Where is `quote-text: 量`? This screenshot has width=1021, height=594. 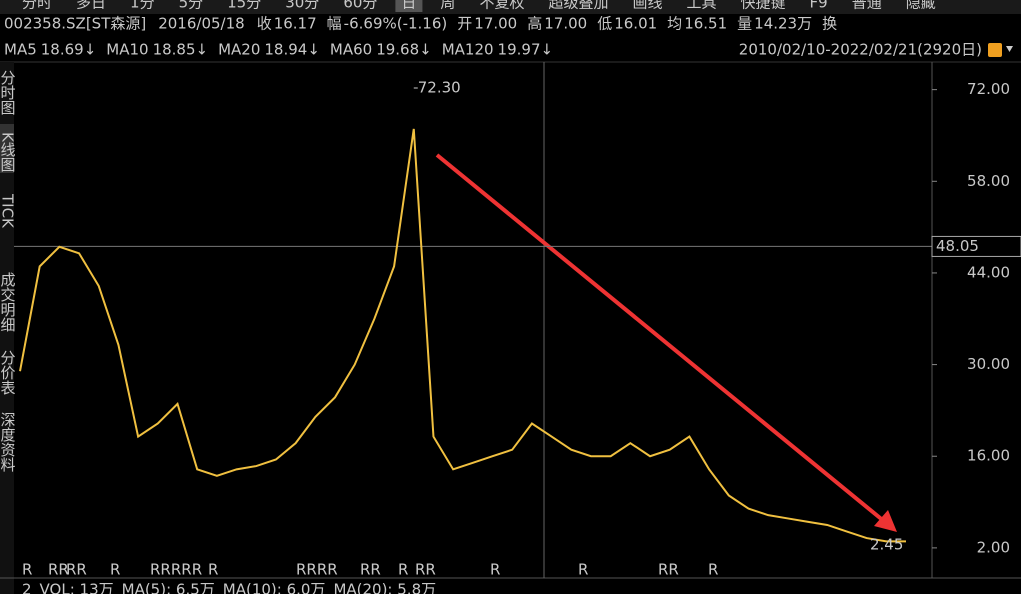
quote-text: 量 is located at coordinates (744, 24).